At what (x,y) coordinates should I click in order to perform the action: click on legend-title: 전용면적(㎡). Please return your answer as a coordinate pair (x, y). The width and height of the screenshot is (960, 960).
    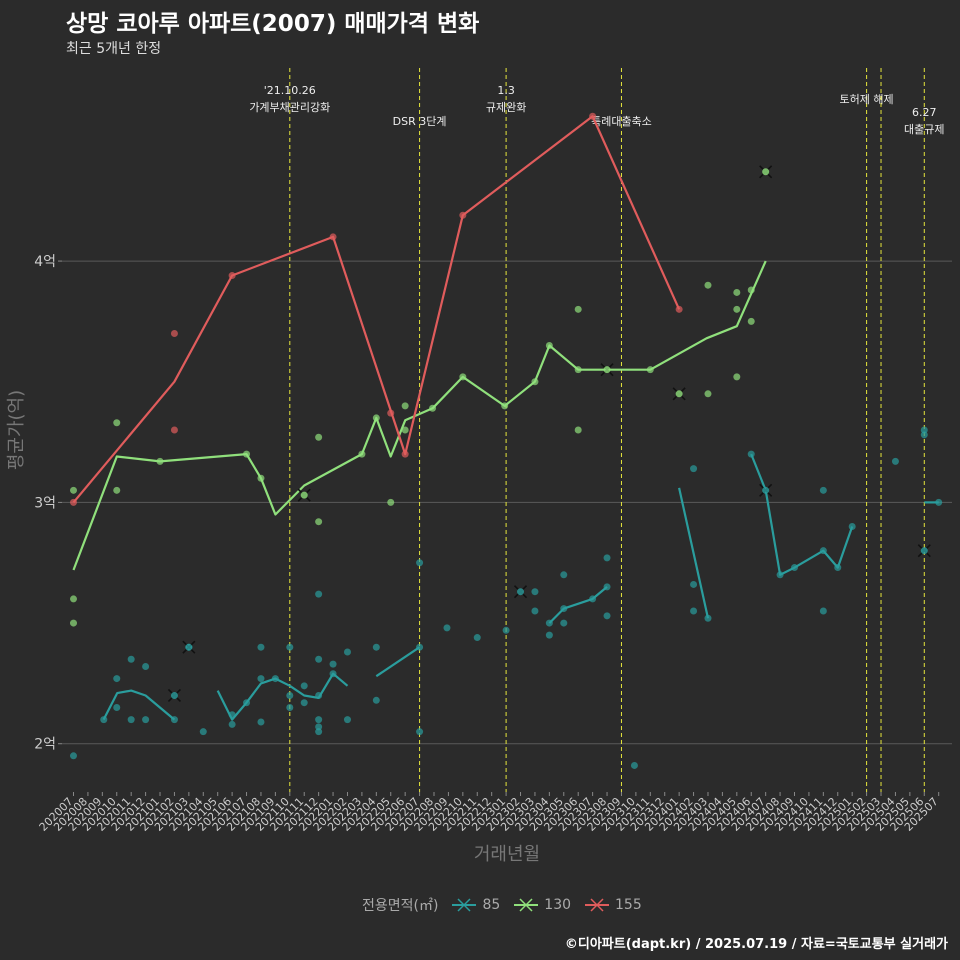
    Looking at the image, I should click on (400, 906).